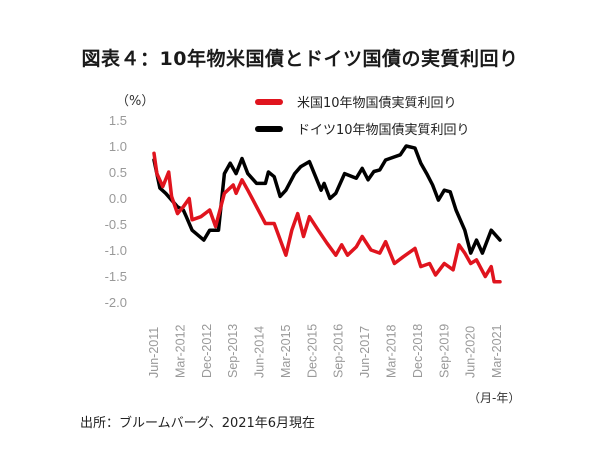  Describe the element at coordinates (471, 352) in the screenshot. I see `x-tick-label: Jun-2020` at that location.